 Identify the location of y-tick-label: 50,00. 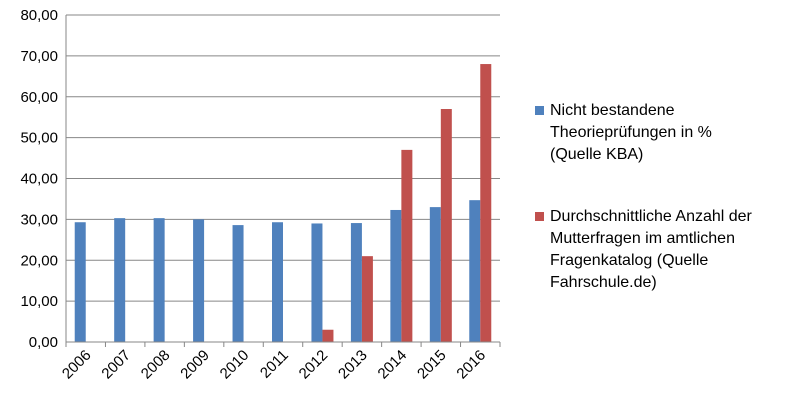
(39, 138).